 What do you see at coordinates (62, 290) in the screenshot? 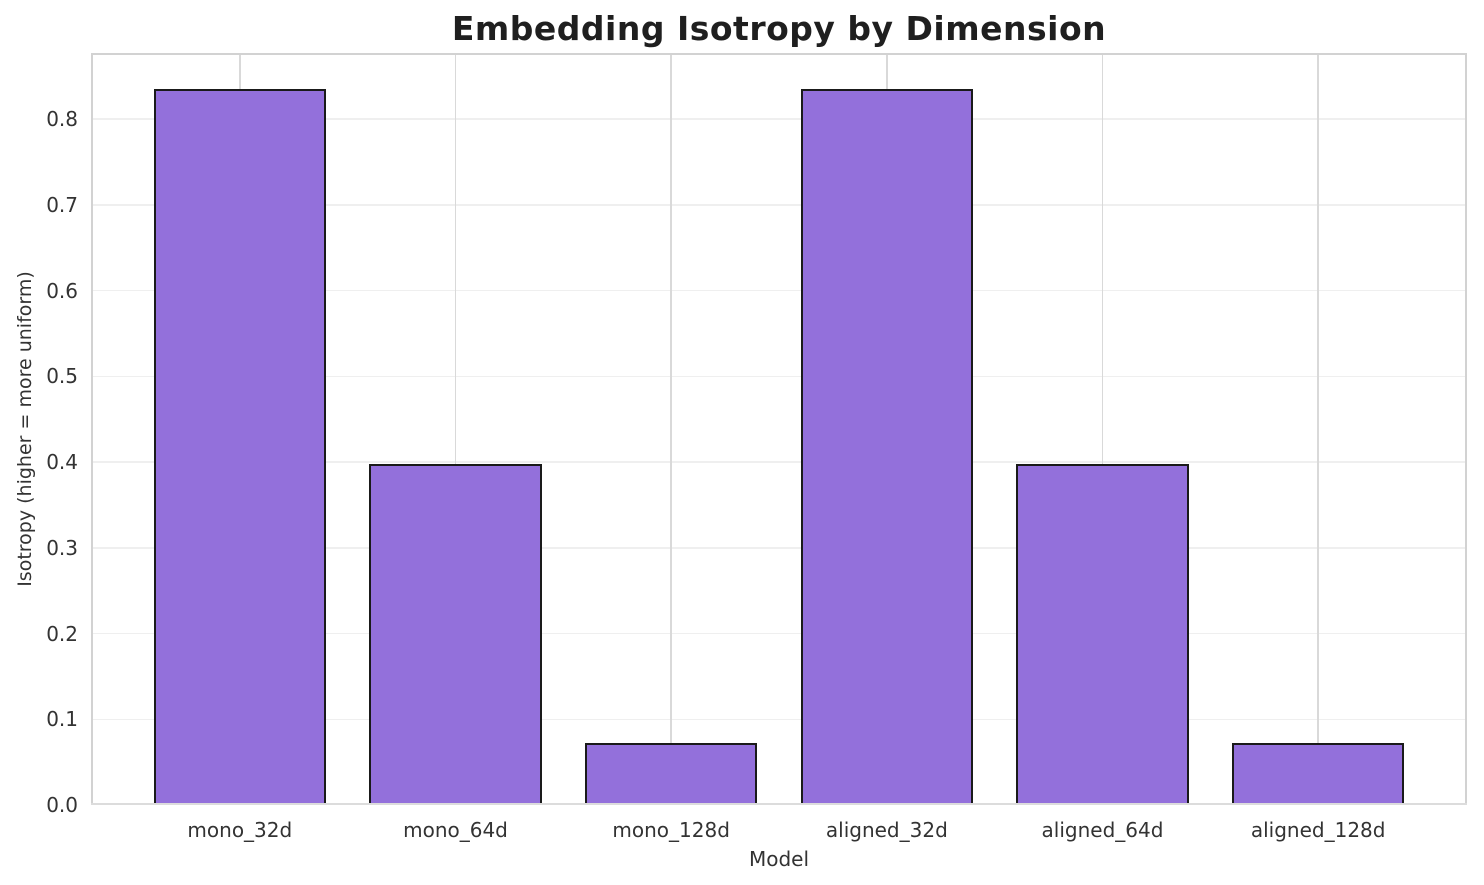
I see `y-tick-label: 0.6` at bounding box center [62, 290].